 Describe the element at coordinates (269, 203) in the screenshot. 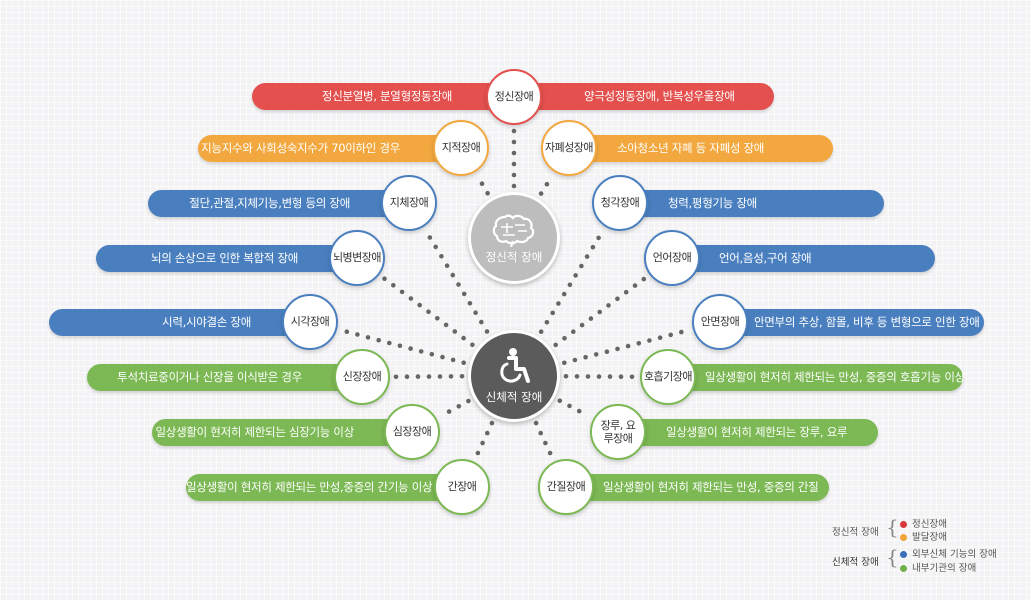

I see `desc-limb: 절단,관절,지체기능,변형 등의 장애` at that location.